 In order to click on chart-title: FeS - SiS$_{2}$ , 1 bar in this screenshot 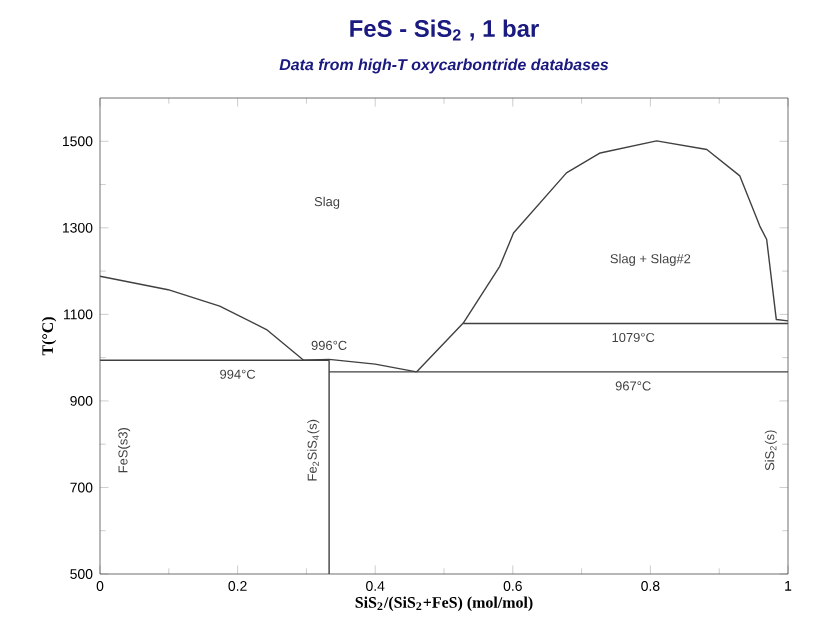, I will do `click(444, 30)`.